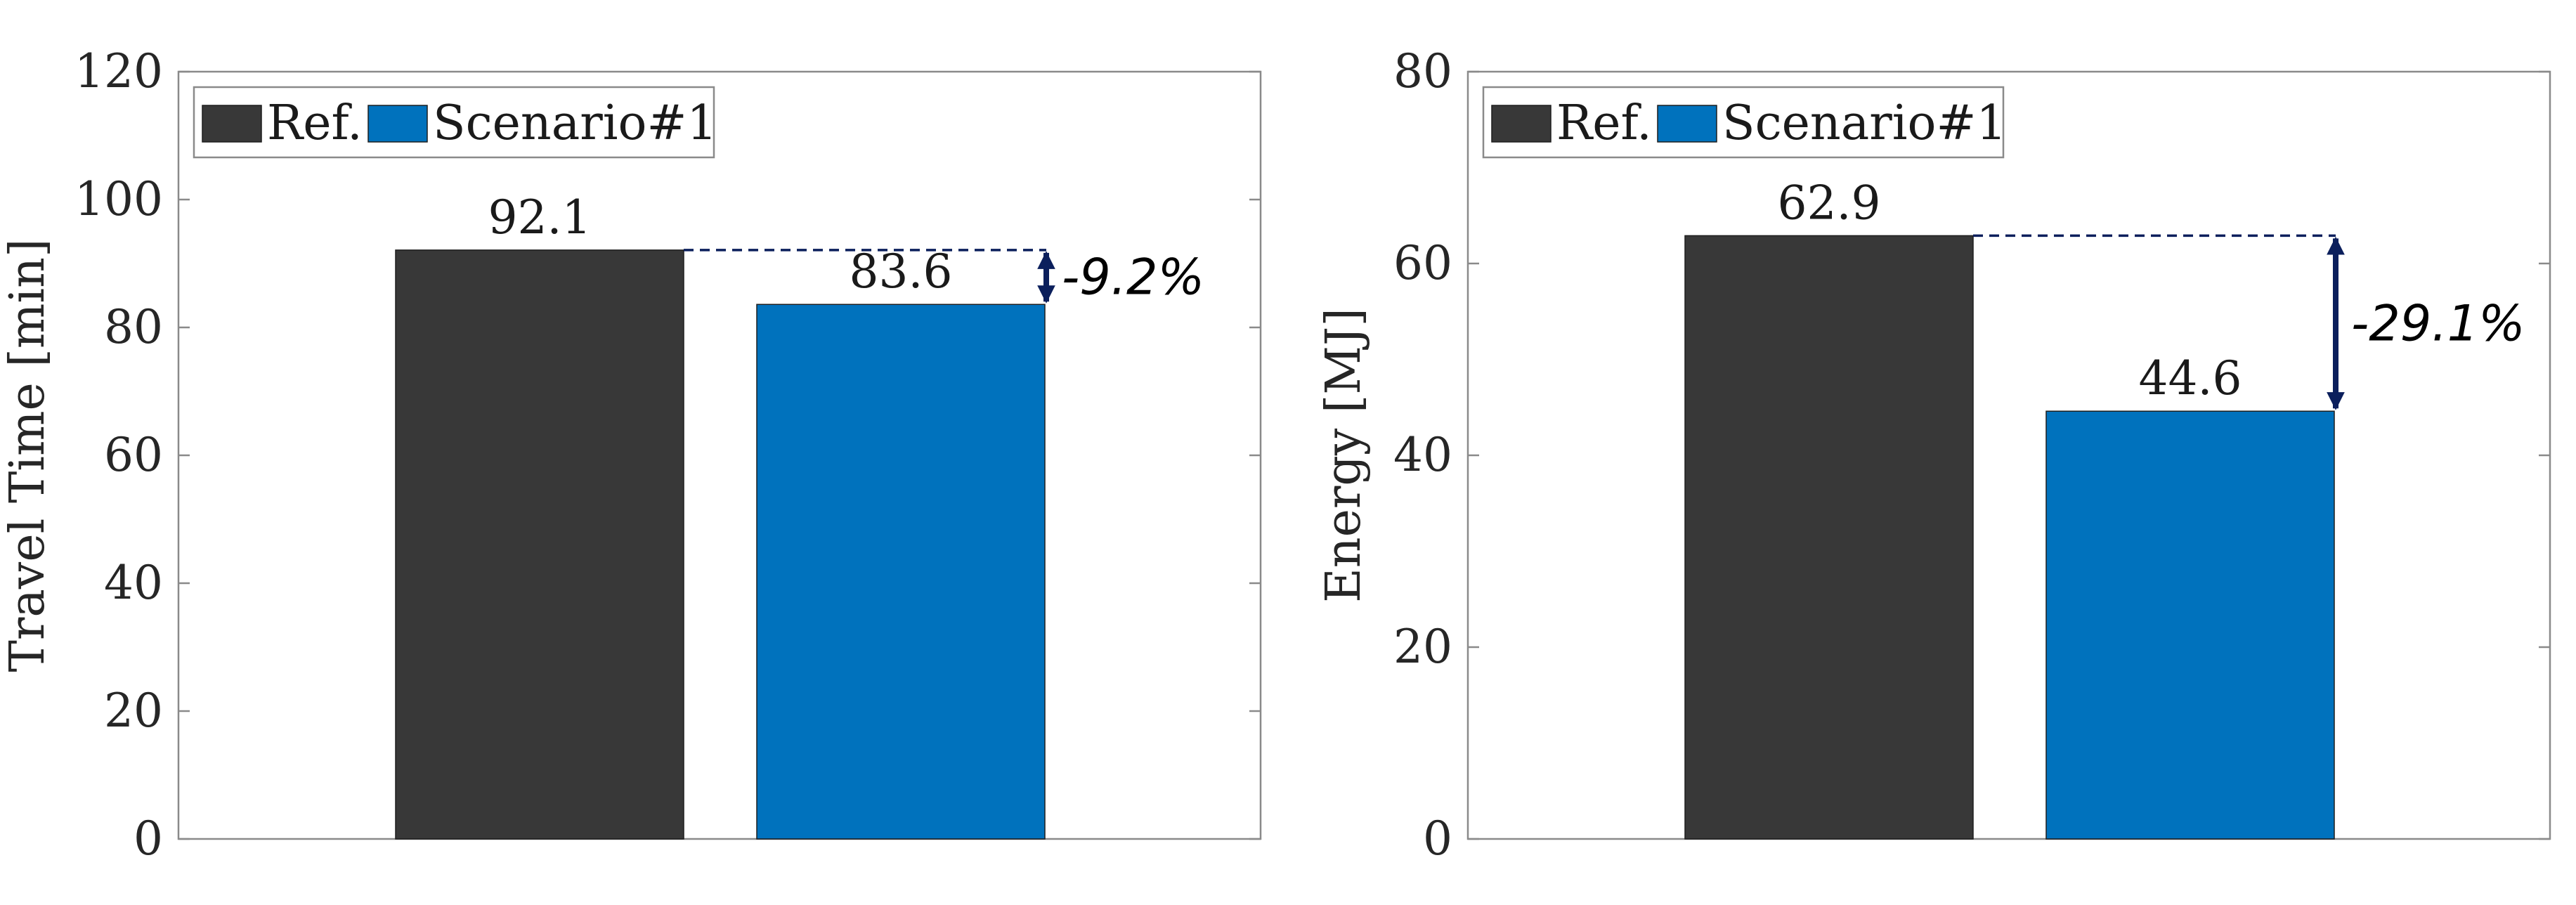 This screenshot has height=905, width=2576. I want to click on bar-data-label: 44.6, so click(2190, 378).